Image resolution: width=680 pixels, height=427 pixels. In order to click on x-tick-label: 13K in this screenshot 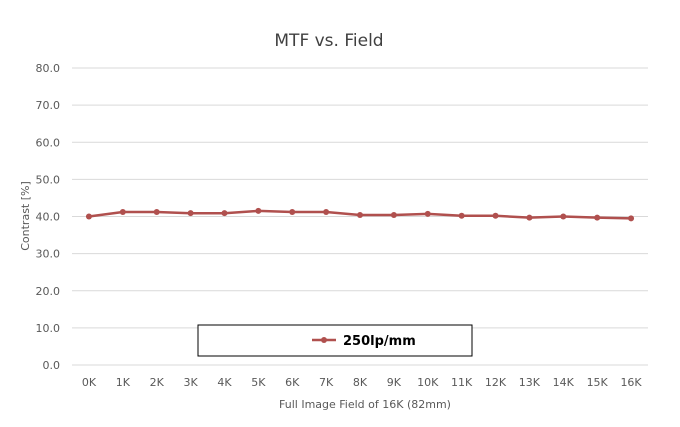, I will do `click(530, 382)`.